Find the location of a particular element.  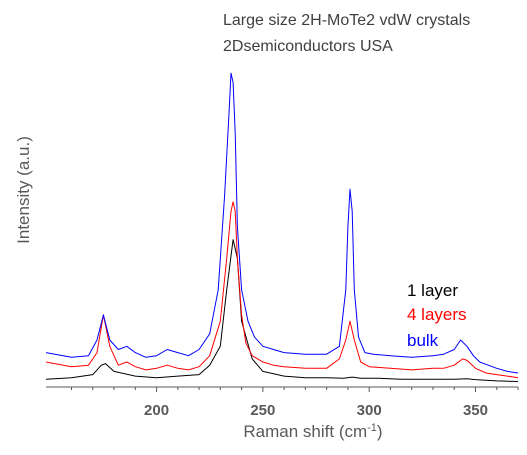

chart-title-line-2: 2Dsemiconductors USA is located at coordinates (308, 46).